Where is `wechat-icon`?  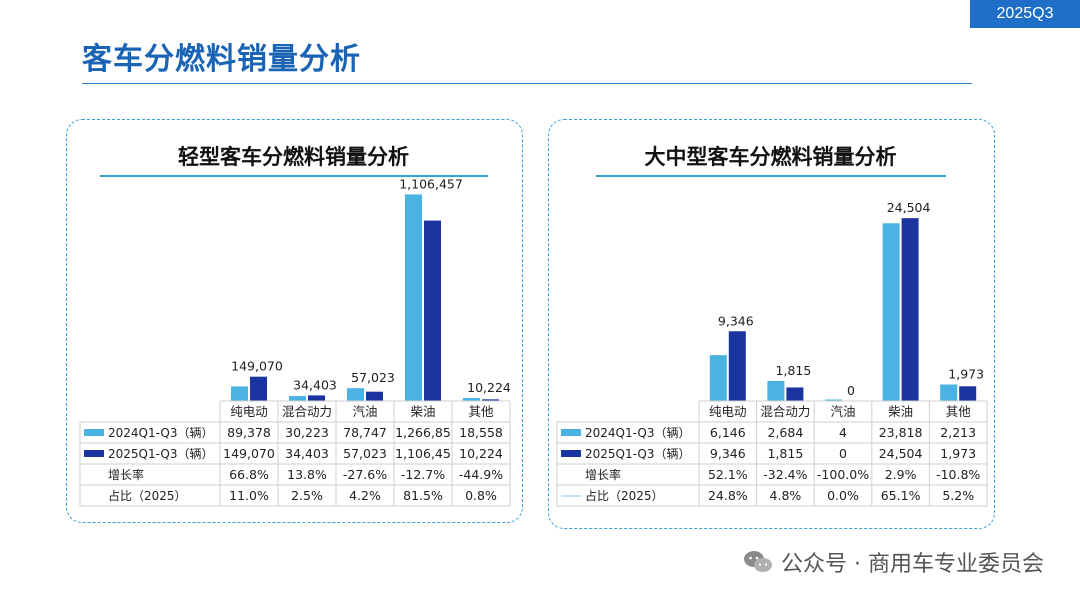
wechat-icon is located at coordinates (758, 561).